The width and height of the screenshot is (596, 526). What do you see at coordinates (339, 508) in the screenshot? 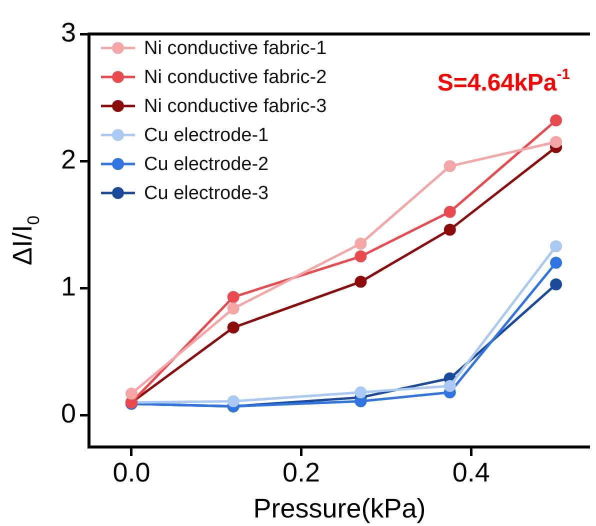
I see `x-axis-title: Pressure(kPa)` at bounding box center [339, 508].